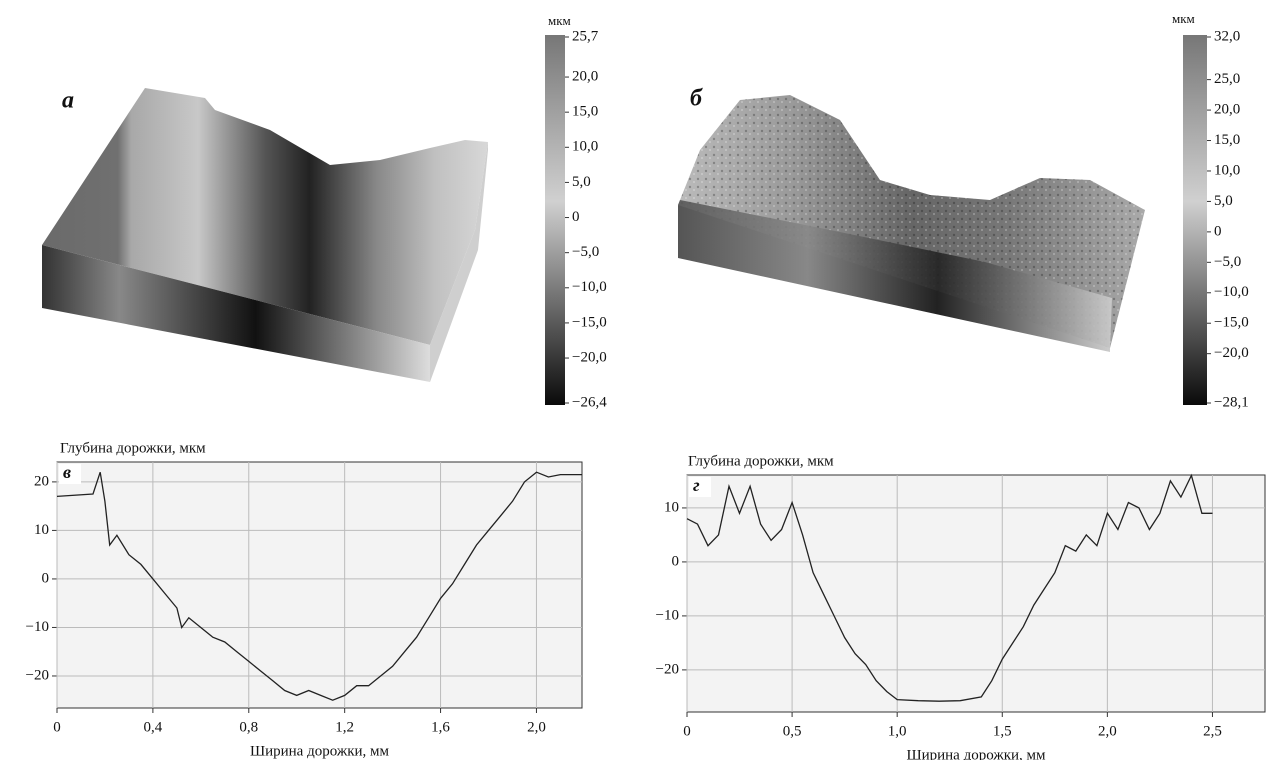 This screenshot has width=1270, height=760. What do you see at coordinates (41, 481) in the screenshot?
I see `y-tick-label: 20` at bounding box center [41, 481].